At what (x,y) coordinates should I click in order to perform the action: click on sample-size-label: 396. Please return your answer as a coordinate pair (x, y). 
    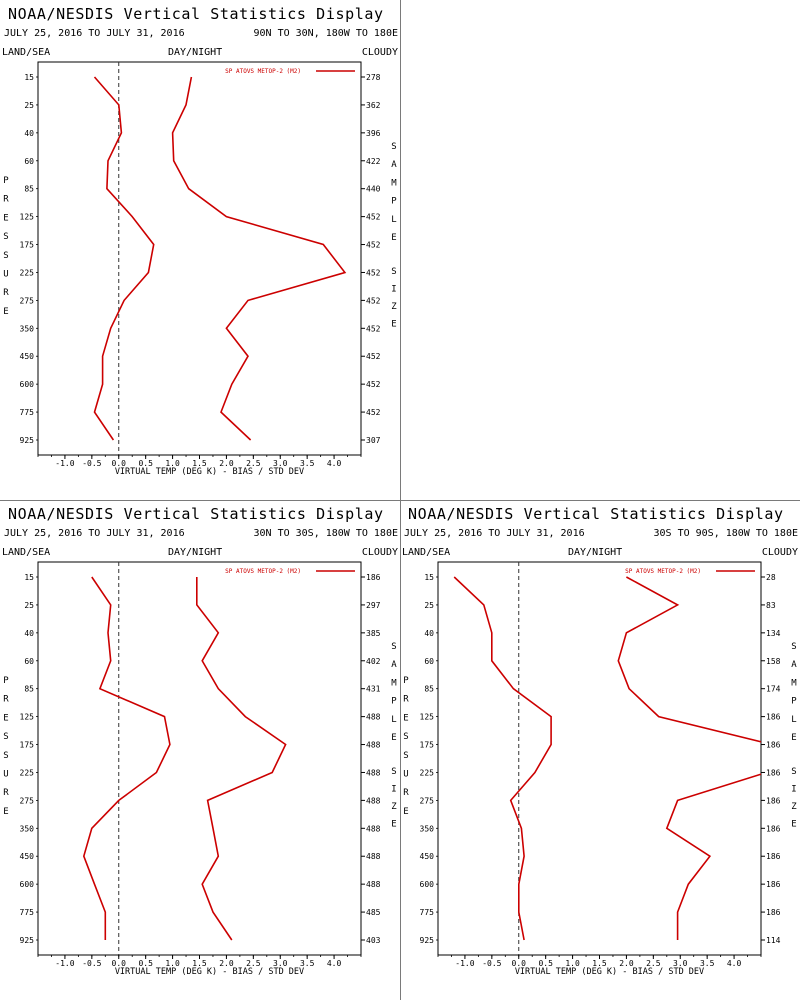
    Looking at the image, I should click on (373, 133).